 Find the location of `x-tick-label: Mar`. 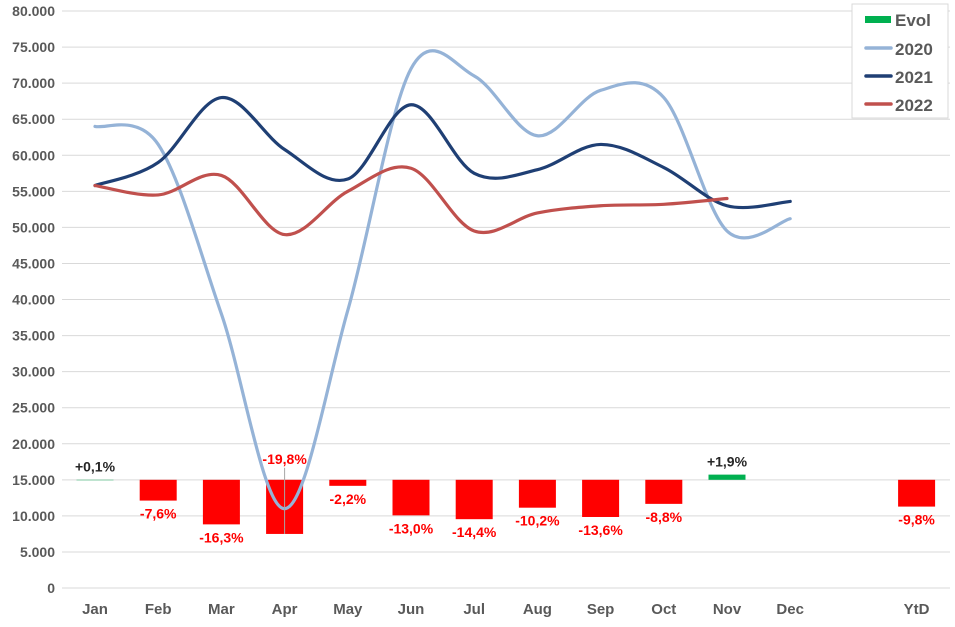

x-tick-label: Mar is located at coordinates (221, 609).